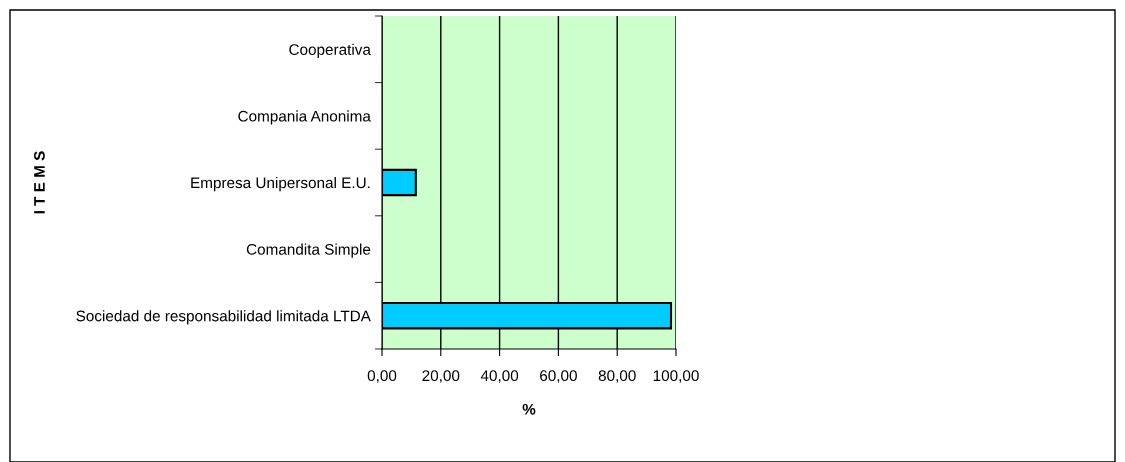  I want to click on x-tick-label: 60,00, so click(558, 376).